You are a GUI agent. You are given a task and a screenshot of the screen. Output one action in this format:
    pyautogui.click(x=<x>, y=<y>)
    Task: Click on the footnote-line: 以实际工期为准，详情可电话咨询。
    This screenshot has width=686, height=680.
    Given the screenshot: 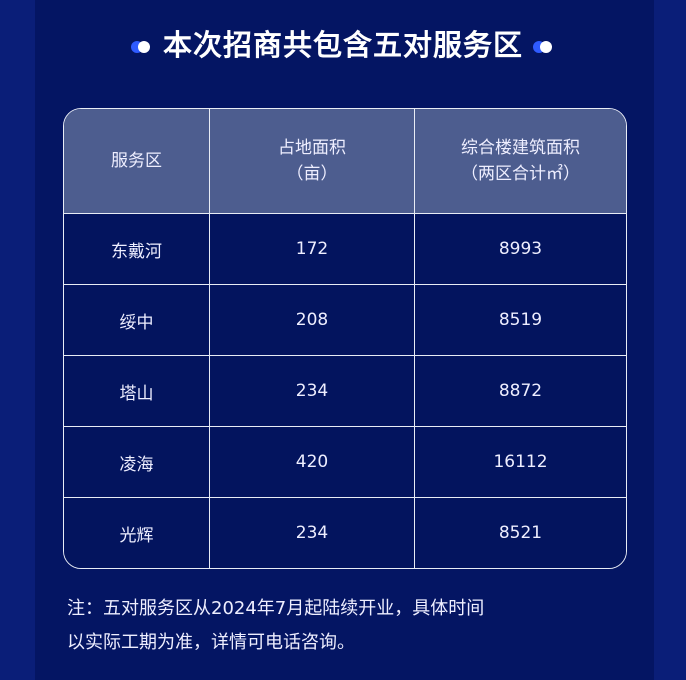 What is the action you would take?
    pyautogui.click(x=211, y=642)
    